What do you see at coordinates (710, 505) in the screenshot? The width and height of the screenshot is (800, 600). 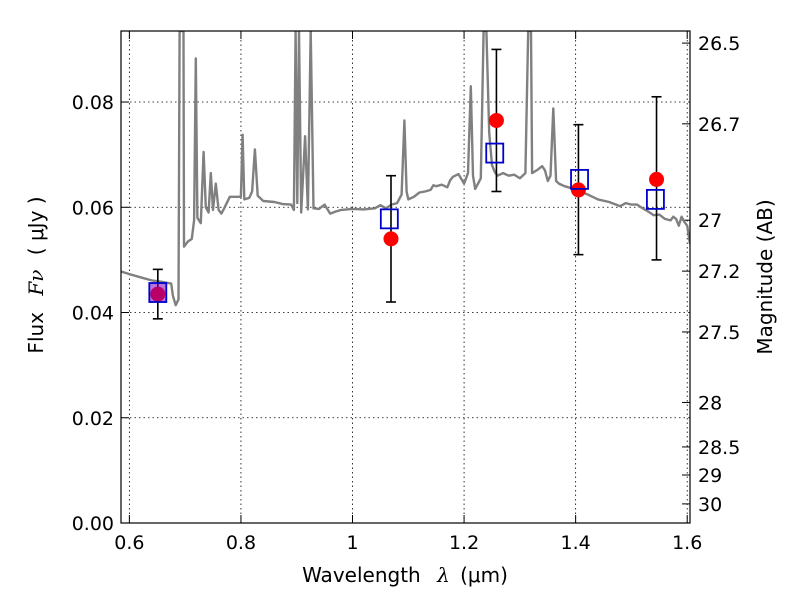 I see `y2-tick-label: 30` at bounding box center [710, 505].